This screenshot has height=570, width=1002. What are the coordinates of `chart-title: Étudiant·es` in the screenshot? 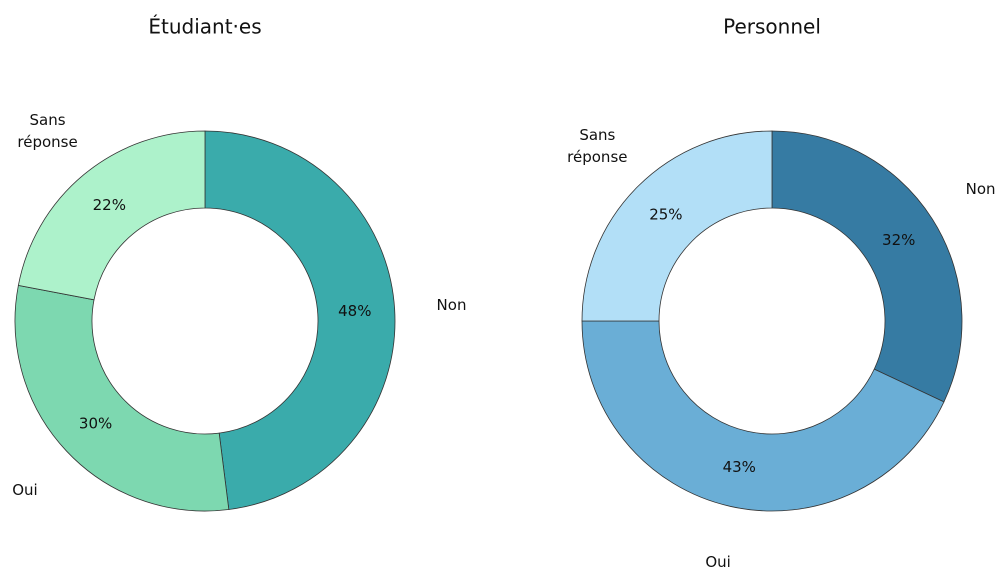 It's located at (204, 27).